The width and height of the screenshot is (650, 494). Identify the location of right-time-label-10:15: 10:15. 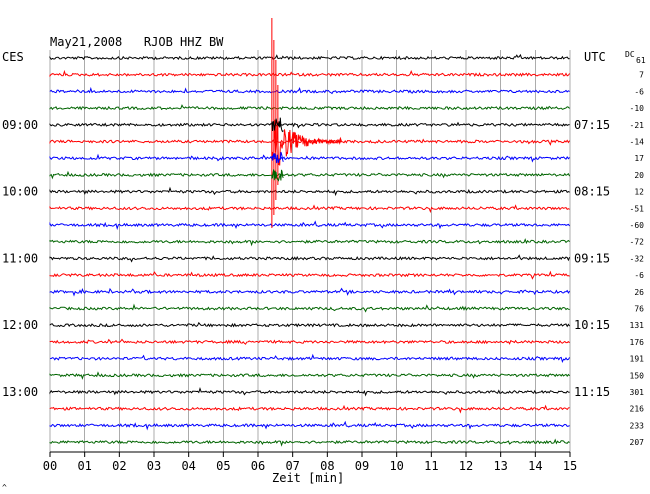
(592, 325).